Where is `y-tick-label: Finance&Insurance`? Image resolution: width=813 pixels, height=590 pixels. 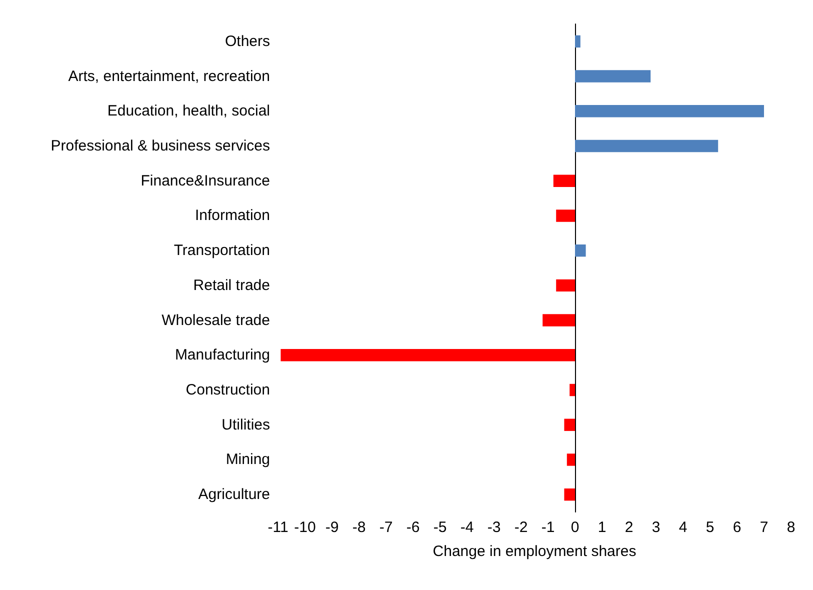
y-tick-label: Finance&Insurance is located at coordinates (205, 181).